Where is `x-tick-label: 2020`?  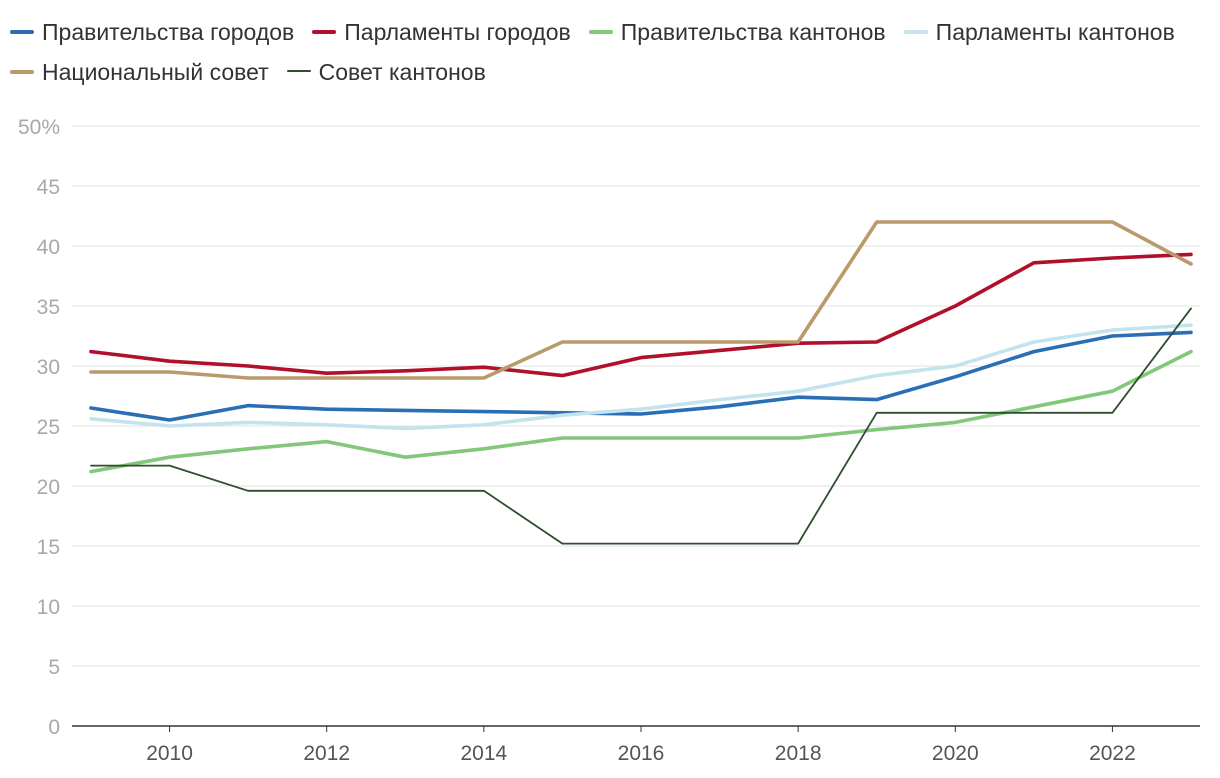 x-tick-label: 2020 is located at coordinates (955, 753).